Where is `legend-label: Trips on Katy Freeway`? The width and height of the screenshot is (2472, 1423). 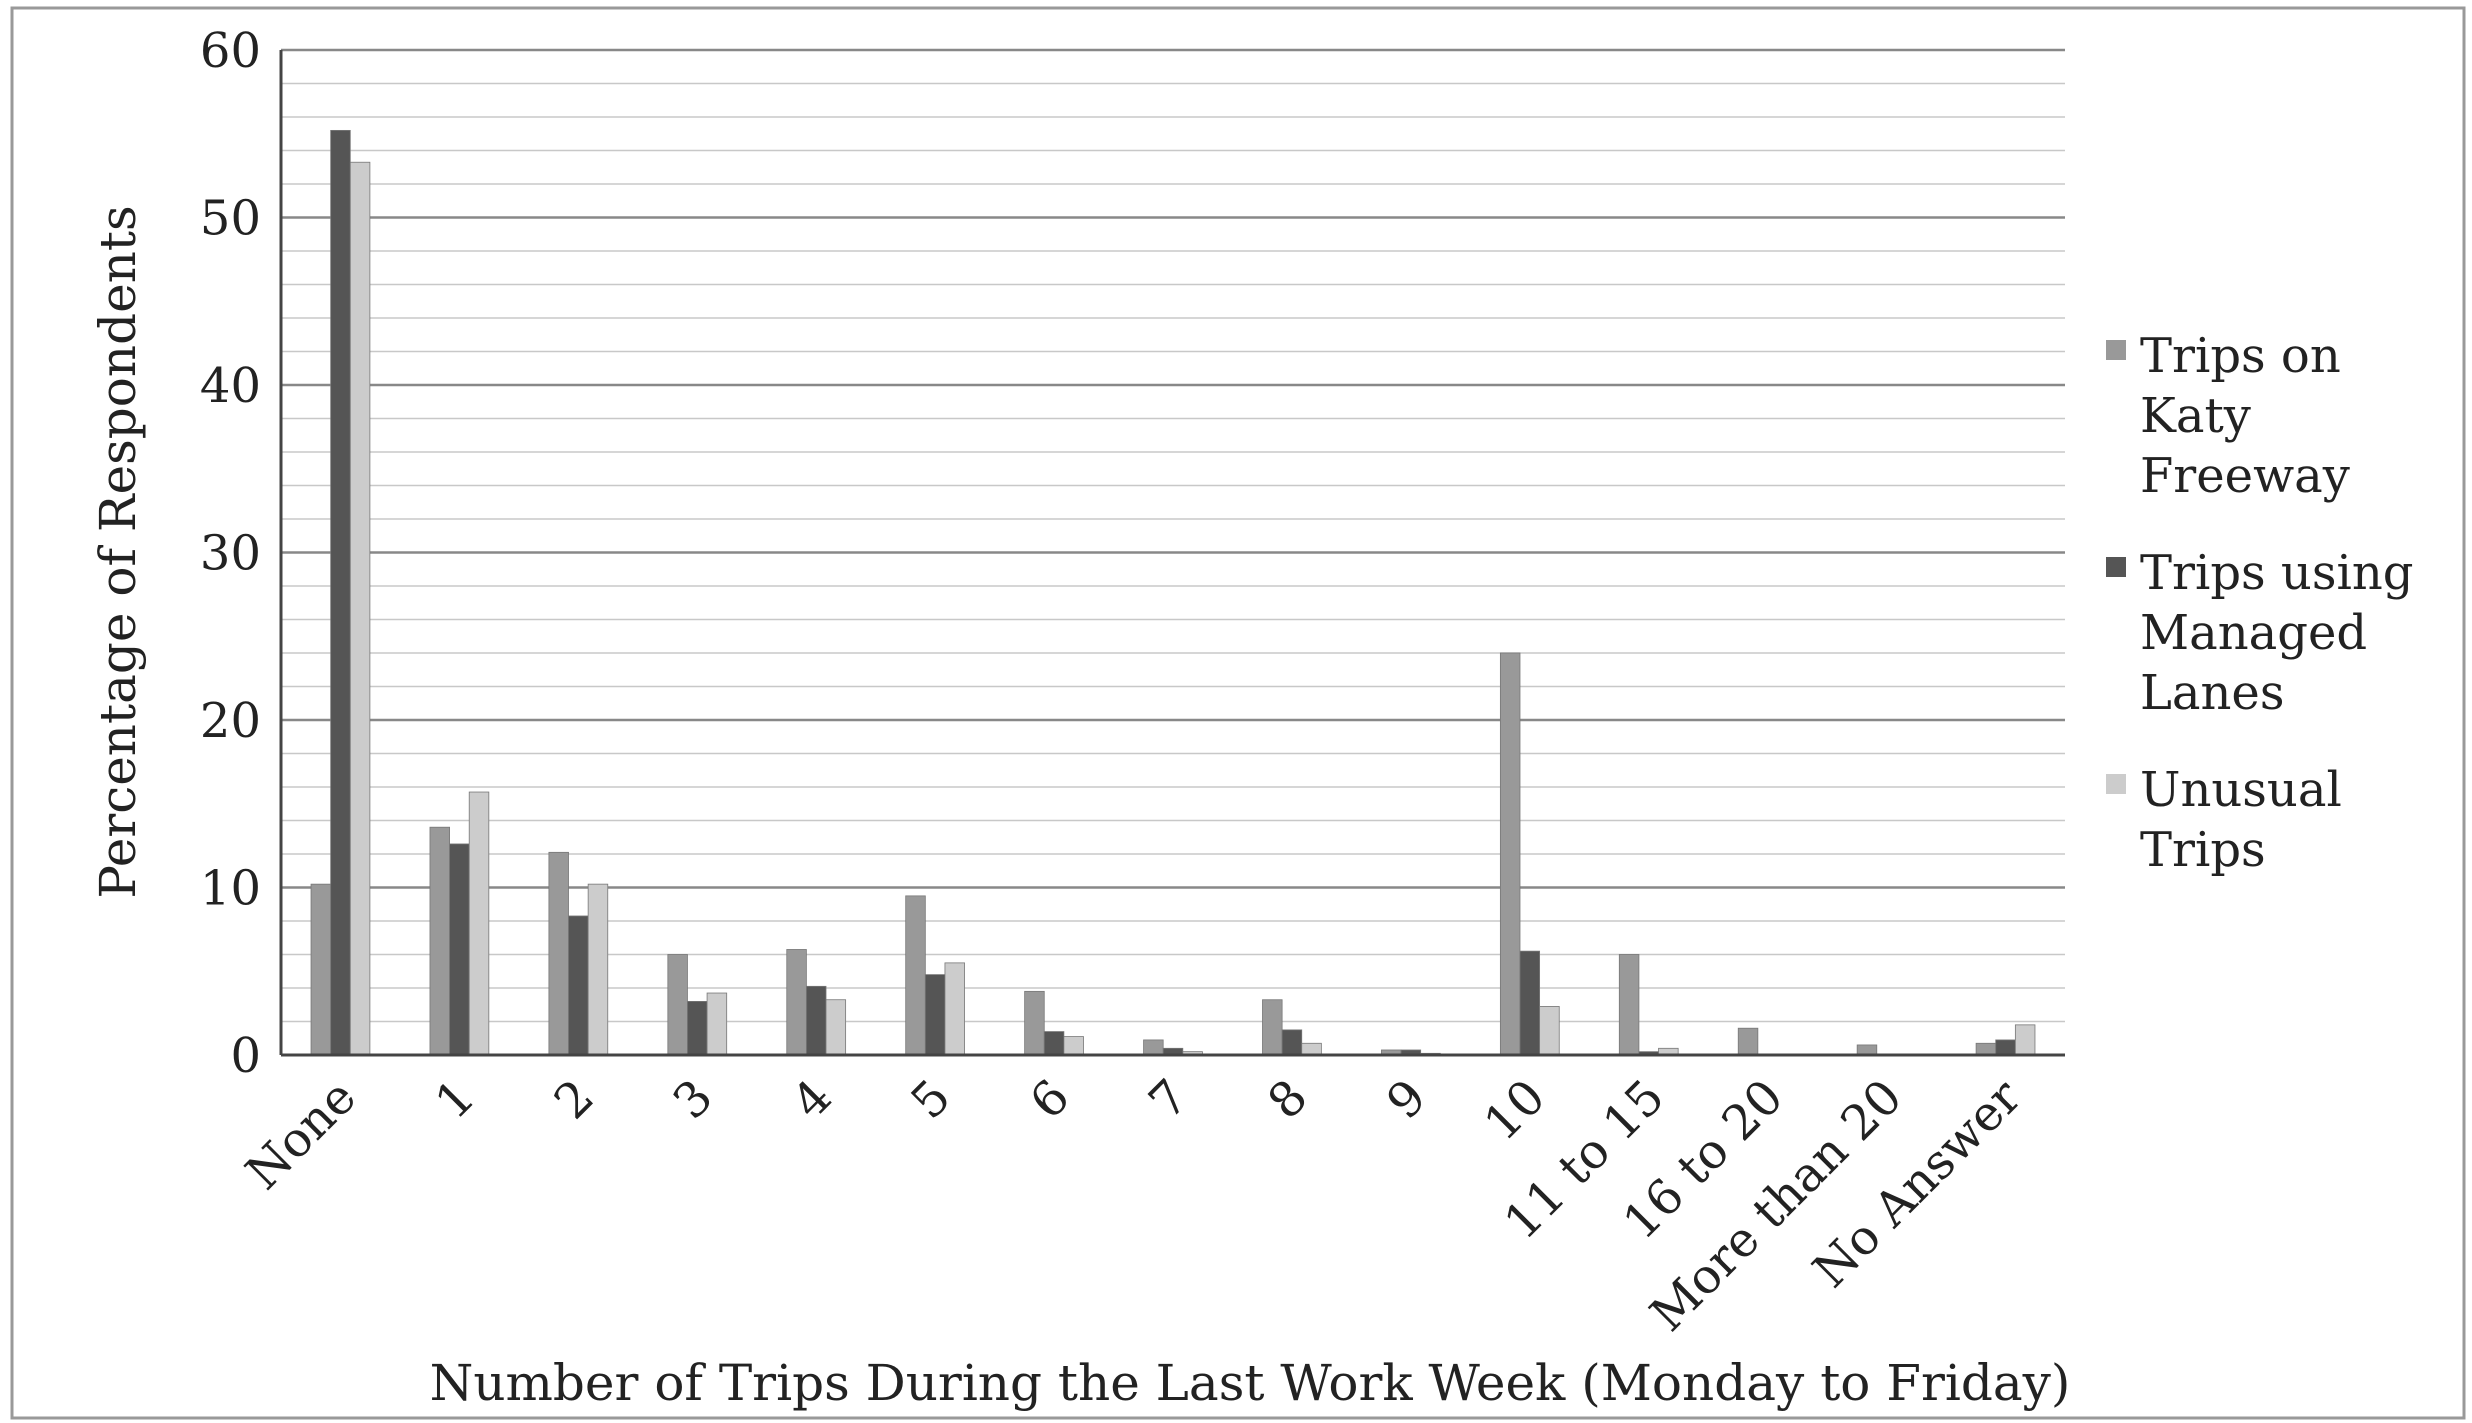
legend-label: Trips on Katy Freeway is located at coordinates (2245, 416).